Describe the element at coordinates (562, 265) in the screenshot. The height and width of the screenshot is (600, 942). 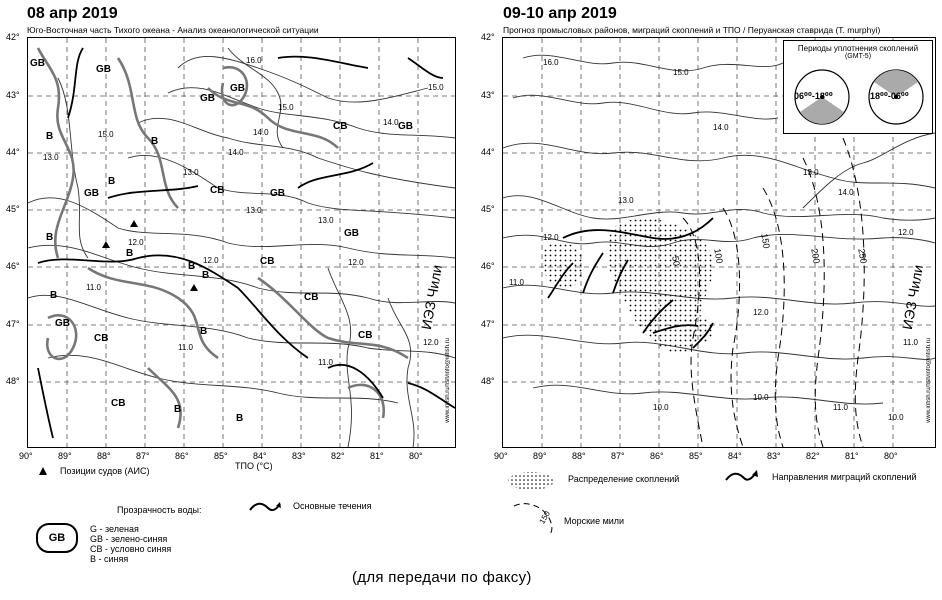
I see `aggregation-area` at that location.